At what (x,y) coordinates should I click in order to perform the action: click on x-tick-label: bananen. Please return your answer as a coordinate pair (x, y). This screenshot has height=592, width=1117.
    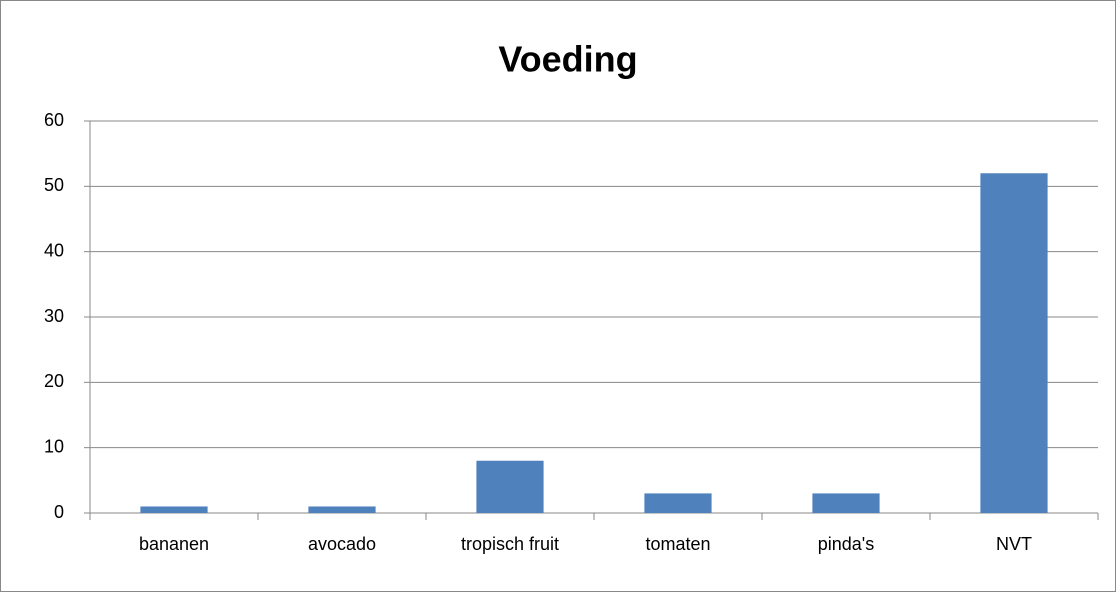
    Looking at the image, I should click on (174, 544).